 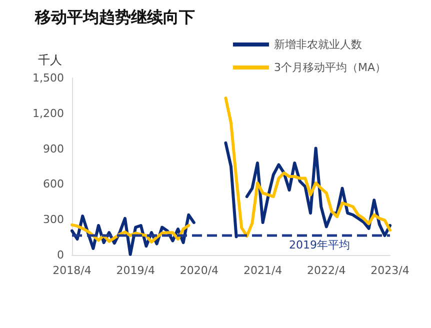 What do you see at coordinates (330, 67) in the screenshot?
I see `legend-label: 3个月移动平均（MA）` at bounding box center [330, 67].